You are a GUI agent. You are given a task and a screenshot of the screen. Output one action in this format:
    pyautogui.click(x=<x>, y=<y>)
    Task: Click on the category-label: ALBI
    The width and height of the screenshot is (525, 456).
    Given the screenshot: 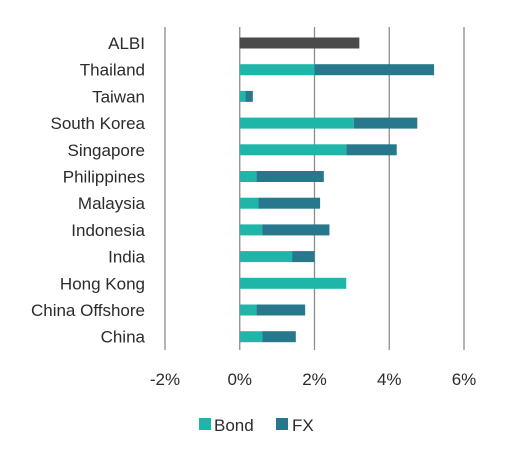 What is the action you would take?
    pyautogui.click(x=126, y=43)
    